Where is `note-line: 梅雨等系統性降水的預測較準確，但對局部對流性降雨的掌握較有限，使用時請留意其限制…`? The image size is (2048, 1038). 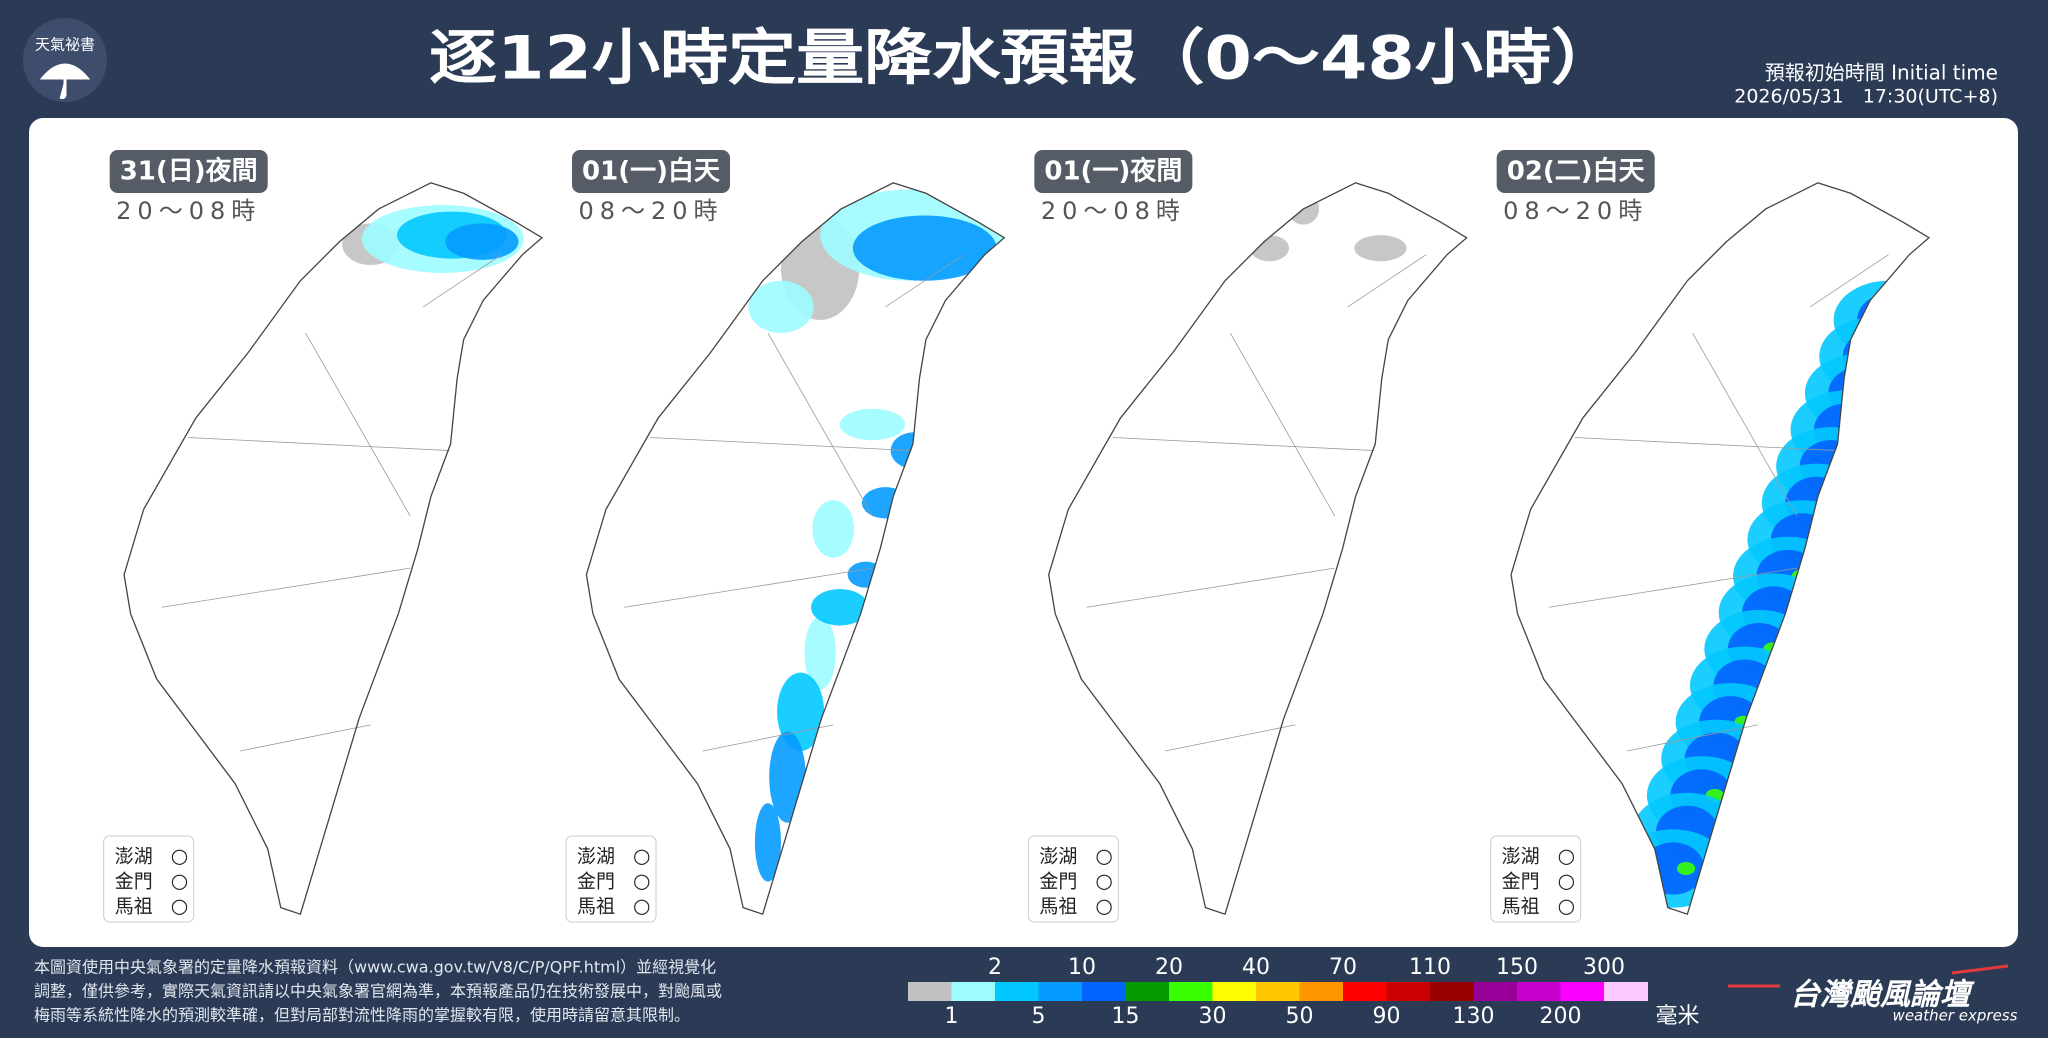 note-line: 梅雨等系統性降水的預測較準確，但對局部對流性降雨的掌握較有限，使用時請留意其限制… is located at coordinates (362, 1015).